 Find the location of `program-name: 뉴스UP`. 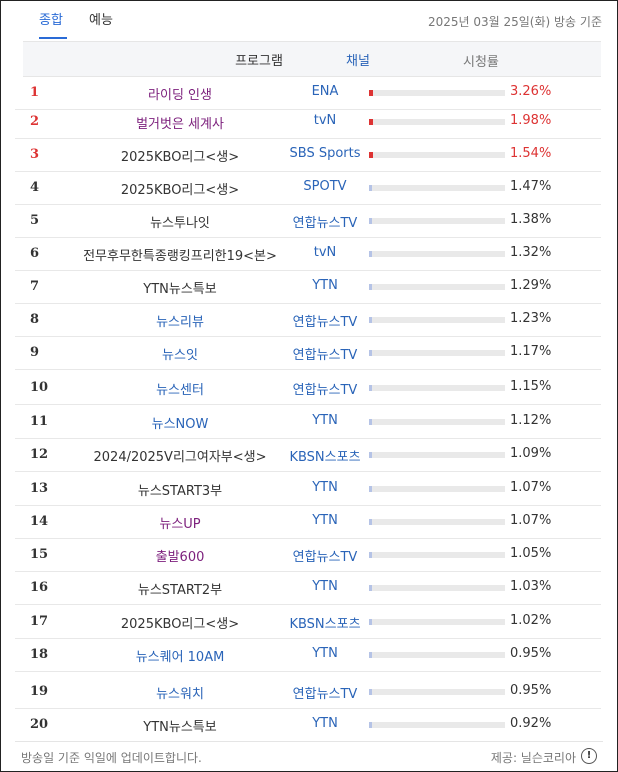

program-name: 뉴스UP is located at coordinates (180, 524).